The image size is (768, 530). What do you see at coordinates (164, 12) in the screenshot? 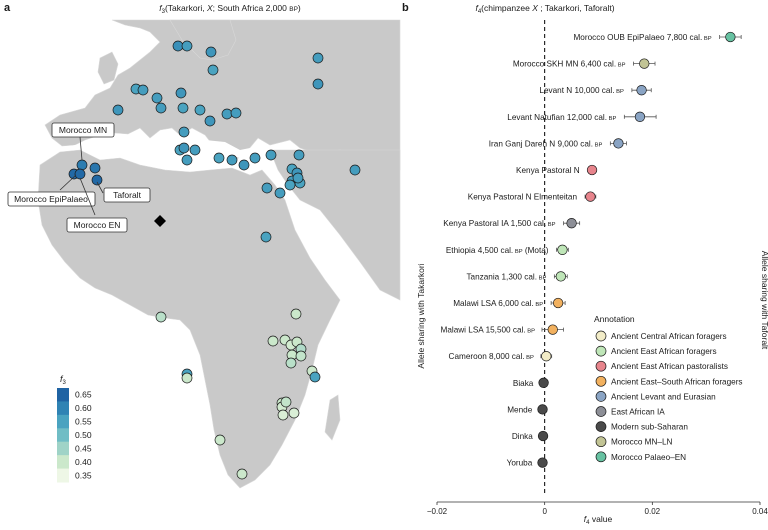
I see `panel-a-title-sub: 3` at bounding box center [164, 12].